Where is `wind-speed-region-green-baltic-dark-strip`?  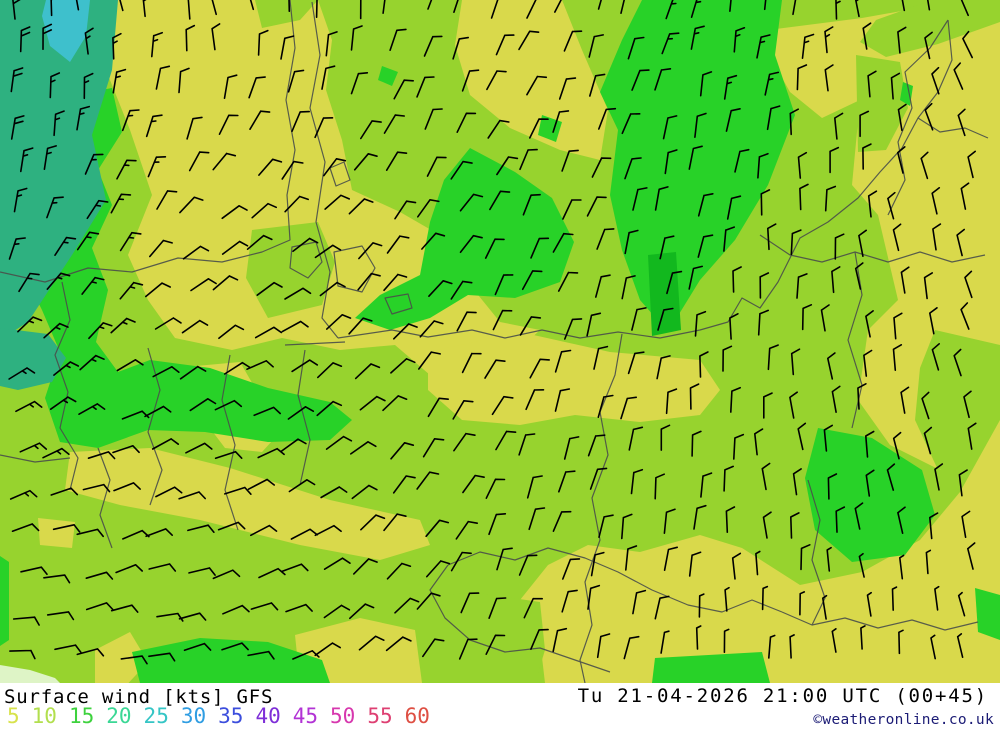 wind-speed-region-green-baltic-dark-strip is located at coordinates (664, 294).